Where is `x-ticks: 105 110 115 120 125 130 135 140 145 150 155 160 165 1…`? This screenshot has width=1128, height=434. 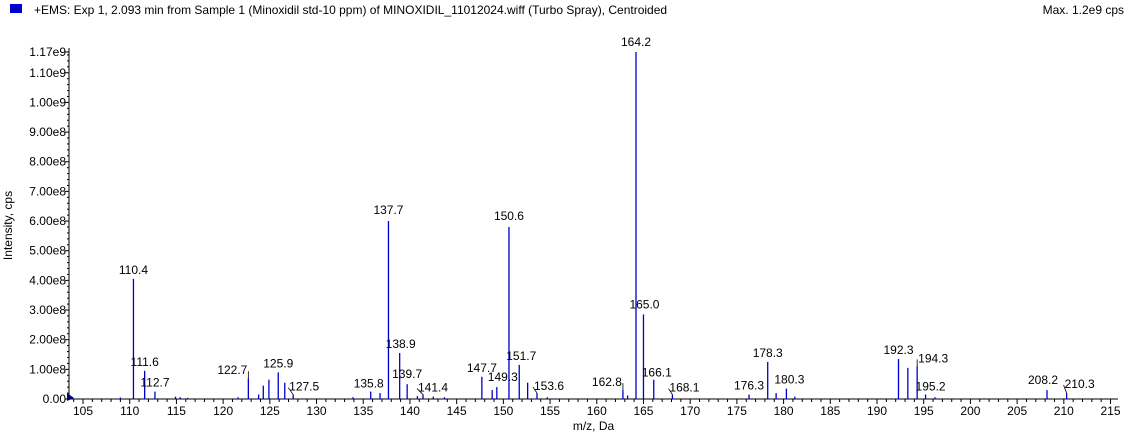
x-ticks: 105 110 115 120 125 130 135 140 145 150 155 160 165 1… is located at coordinates (597, 408).